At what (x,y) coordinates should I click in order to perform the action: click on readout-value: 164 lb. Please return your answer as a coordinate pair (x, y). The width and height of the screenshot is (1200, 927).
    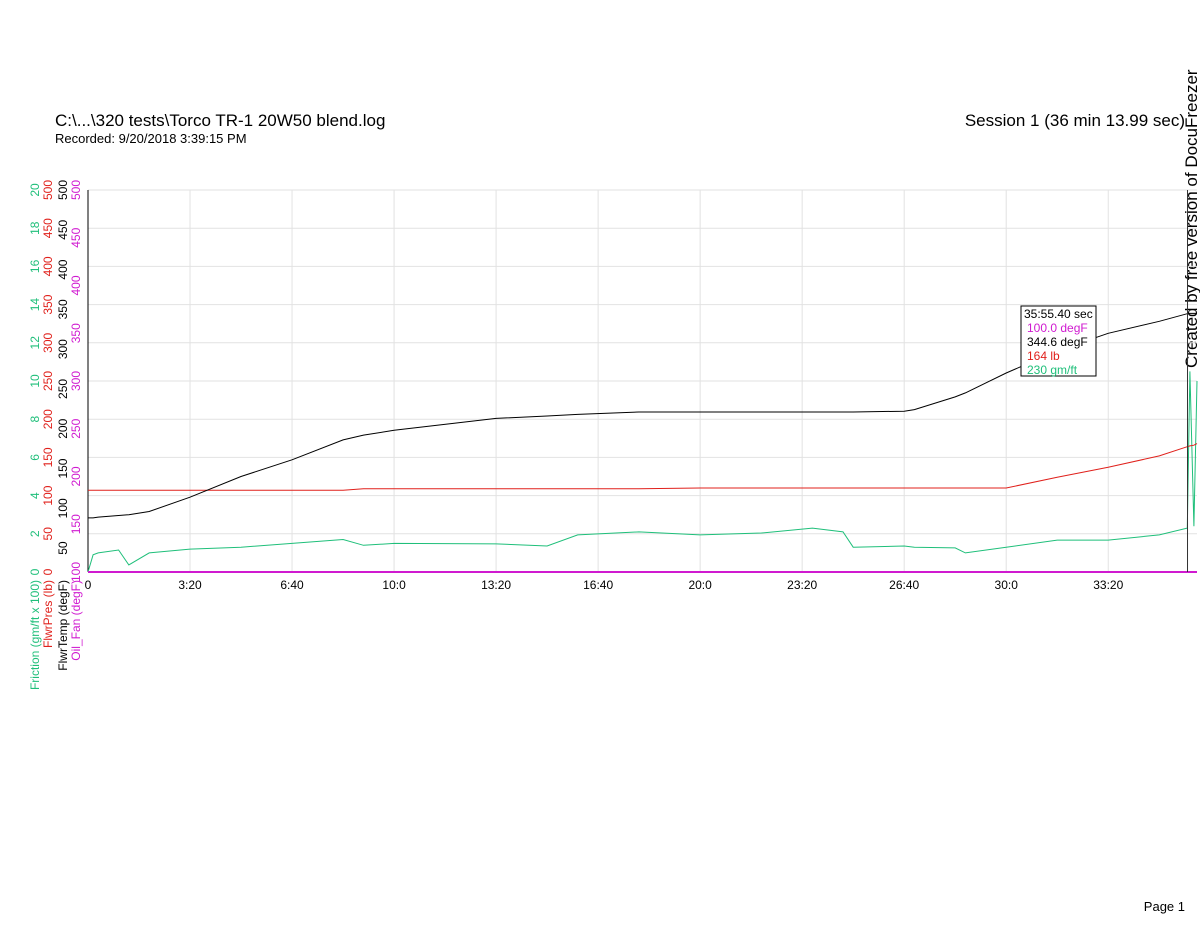
    Looking at the image, I should click on (1043, 356).